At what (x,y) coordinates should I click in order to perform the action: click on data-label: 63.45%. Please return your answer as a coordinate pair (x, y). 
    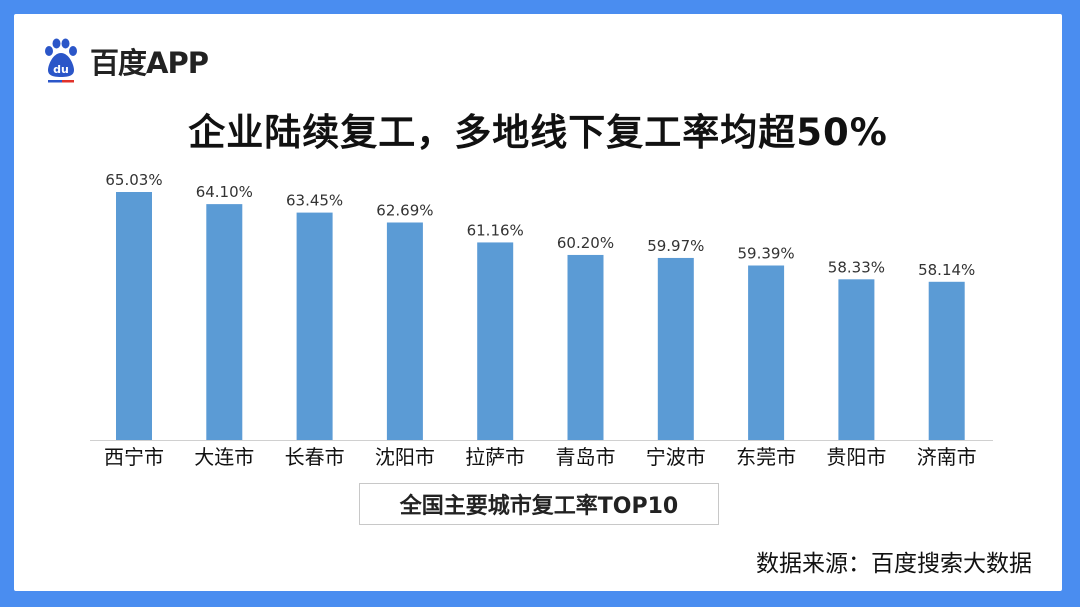
    Looking at the image, I should click on (314, 201).